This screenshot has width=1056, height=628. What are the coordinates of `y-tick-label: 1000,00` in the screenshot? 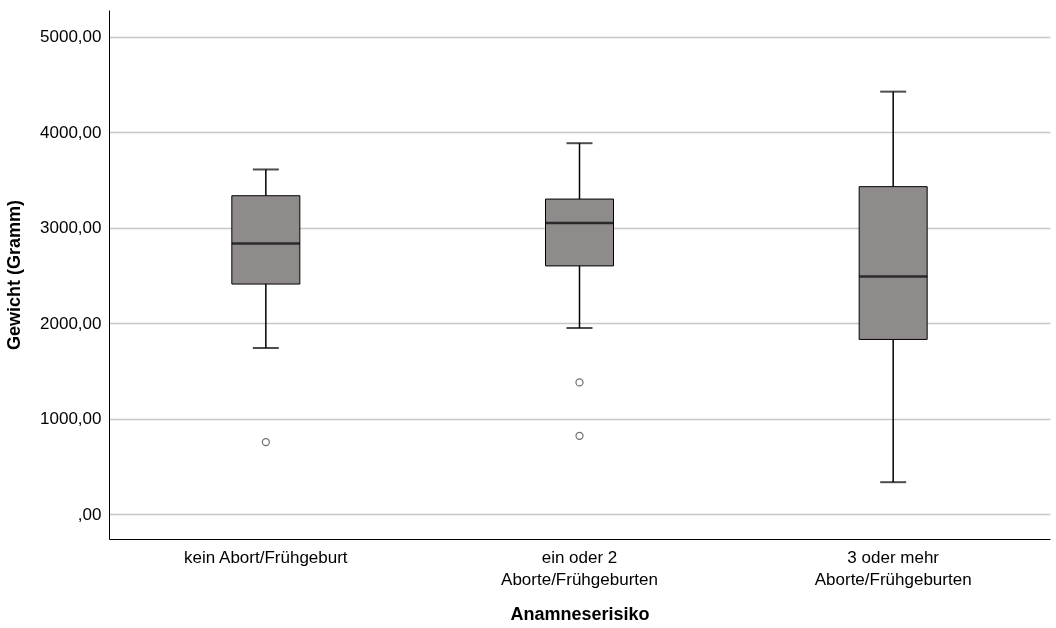 It's located at (71, 419).